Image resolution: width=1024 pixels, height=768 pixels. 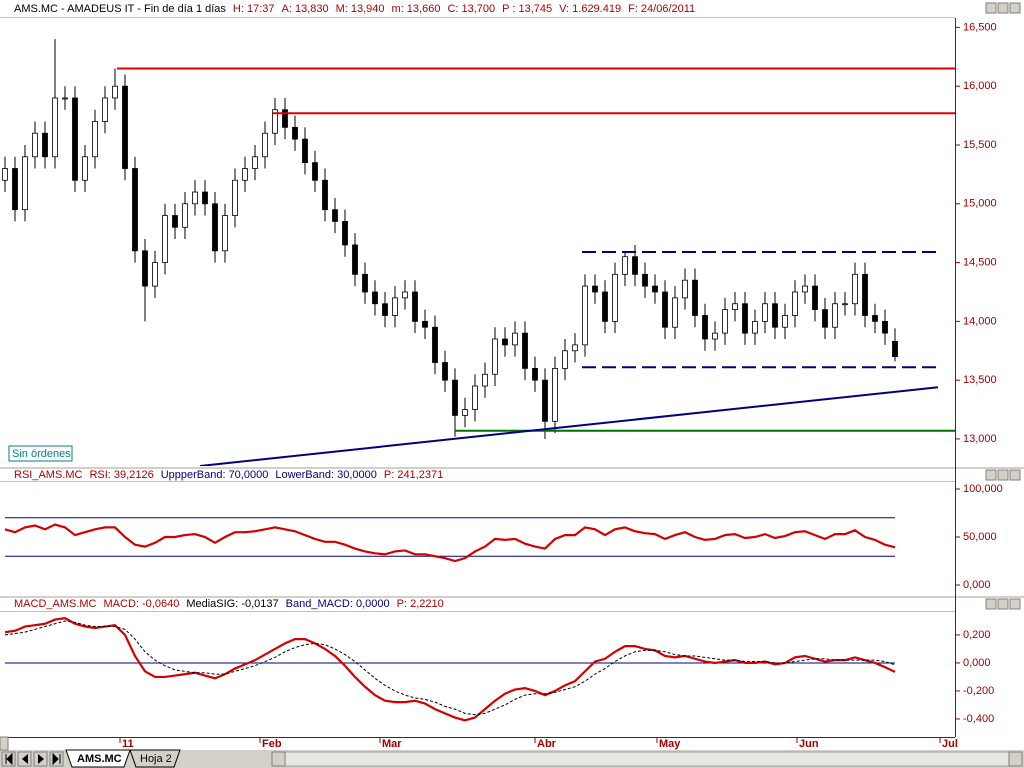 I want to click on tab-nav, so click(x=32, y=759).